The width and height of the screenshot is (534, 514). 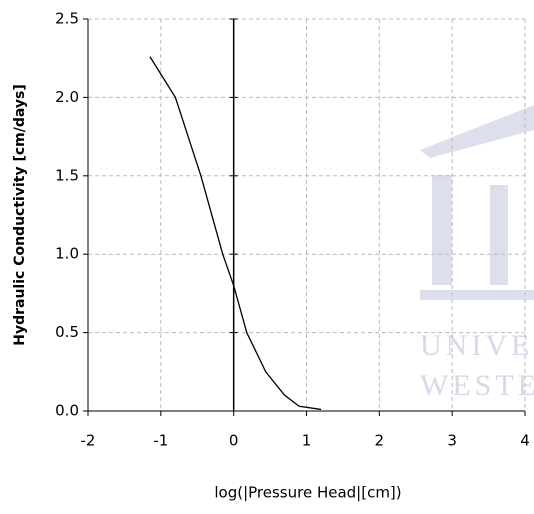 I want to click on watermark-text: UNIVE, so click(x=476, y=345).